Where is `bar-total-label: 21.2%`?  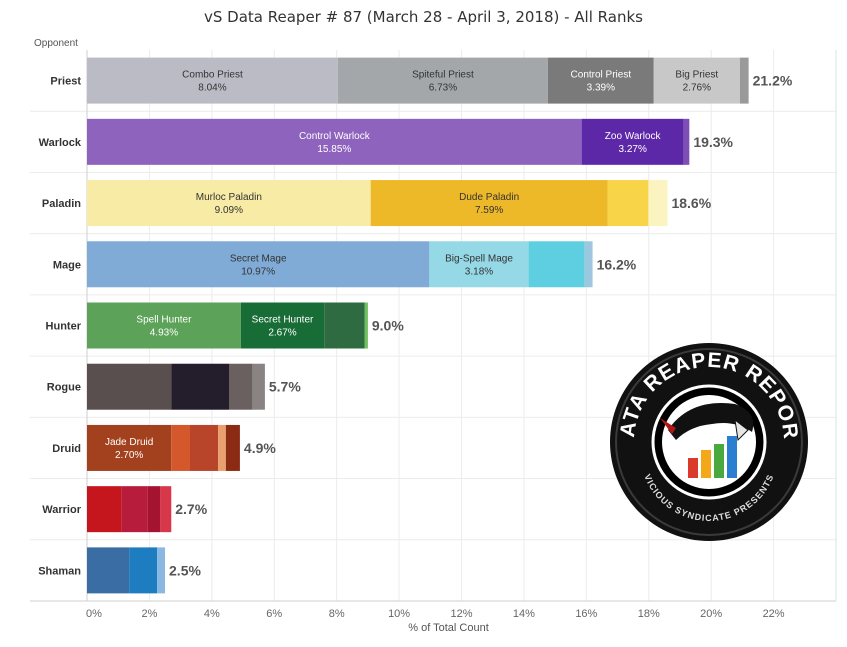 bar-total-label: 21.2% is located at coordinates (773, 81).